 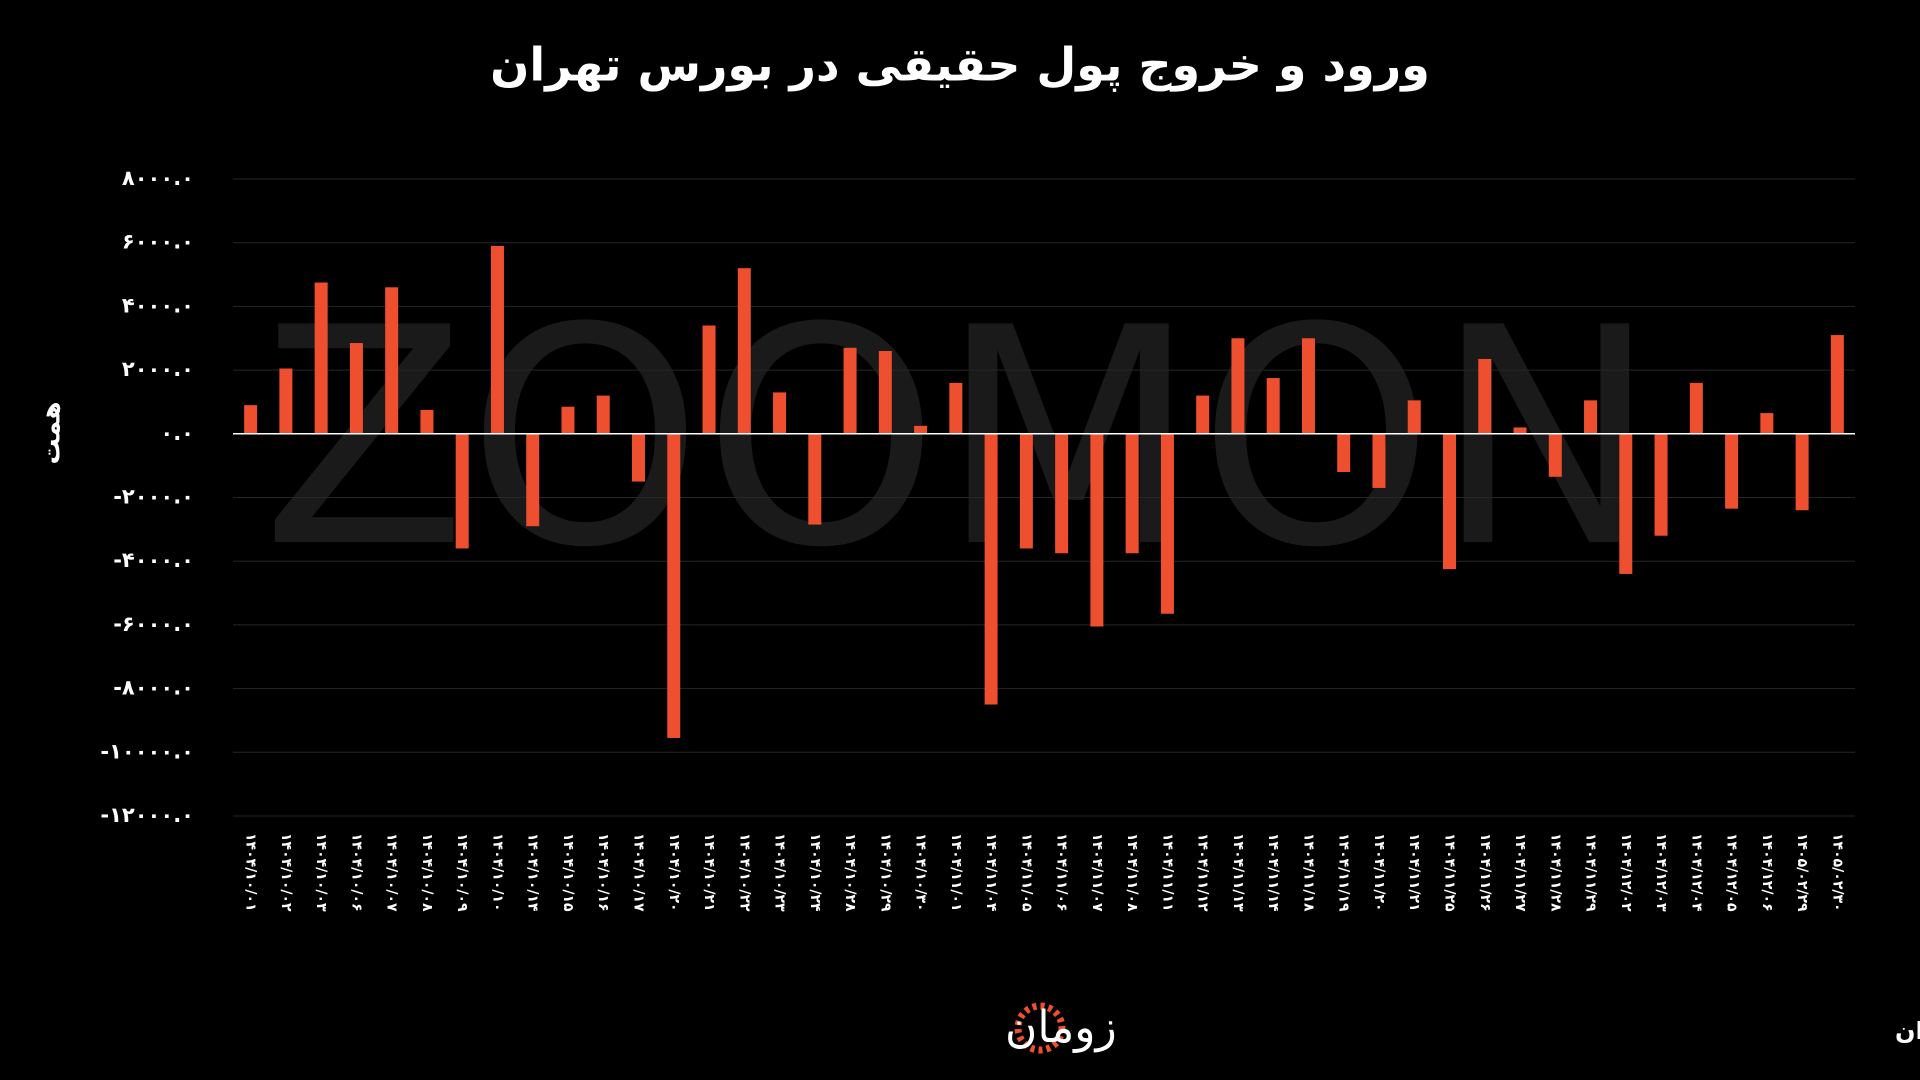 I want to click on source: منبع: بورس تهران, so click(x=1907, y=1031).